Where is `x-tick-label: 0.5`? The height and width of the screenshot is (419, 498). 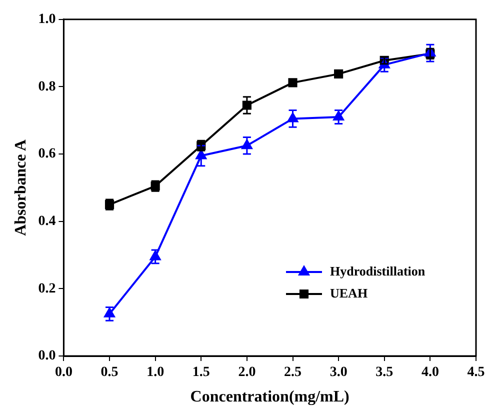
x-tick-label: 0.5 is located at coordinates (109, 372).